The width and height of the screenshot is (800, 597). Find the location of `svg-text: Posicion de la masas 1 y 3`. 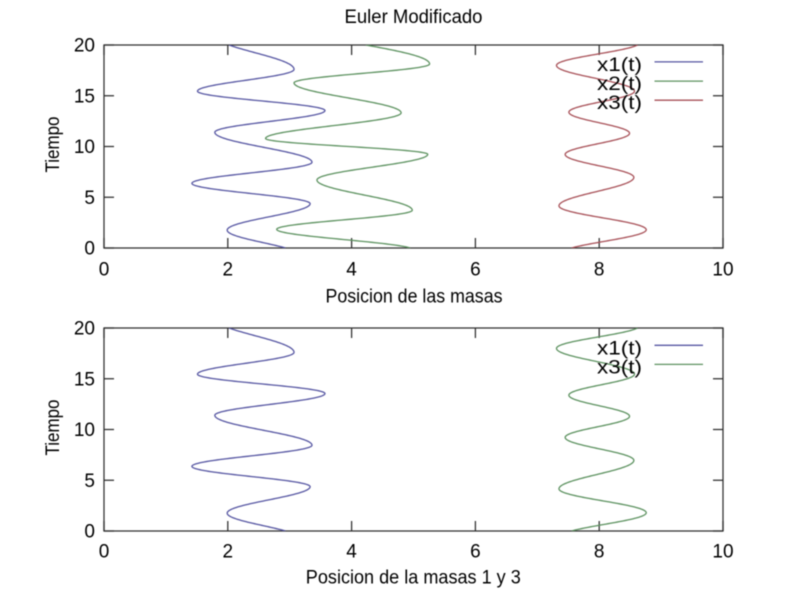

svg-text: Posicion de la masas 1 y 3 is located at coordinates (413, 577).